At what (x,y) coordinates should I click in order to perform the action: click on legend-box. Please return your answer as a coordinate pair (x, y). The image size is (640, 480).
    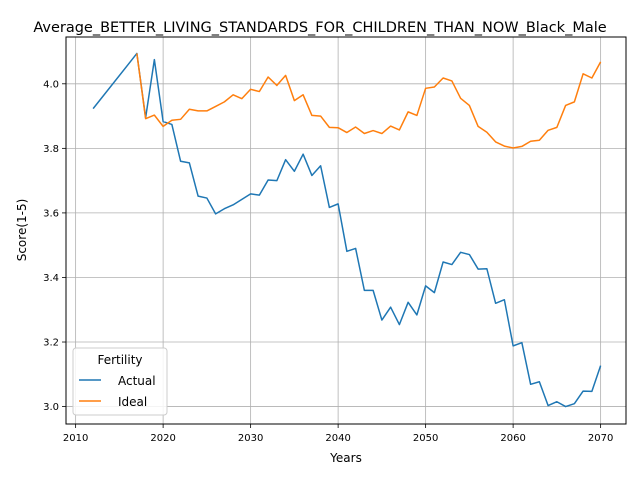
    Looking at the image, I should click on (120, 381).